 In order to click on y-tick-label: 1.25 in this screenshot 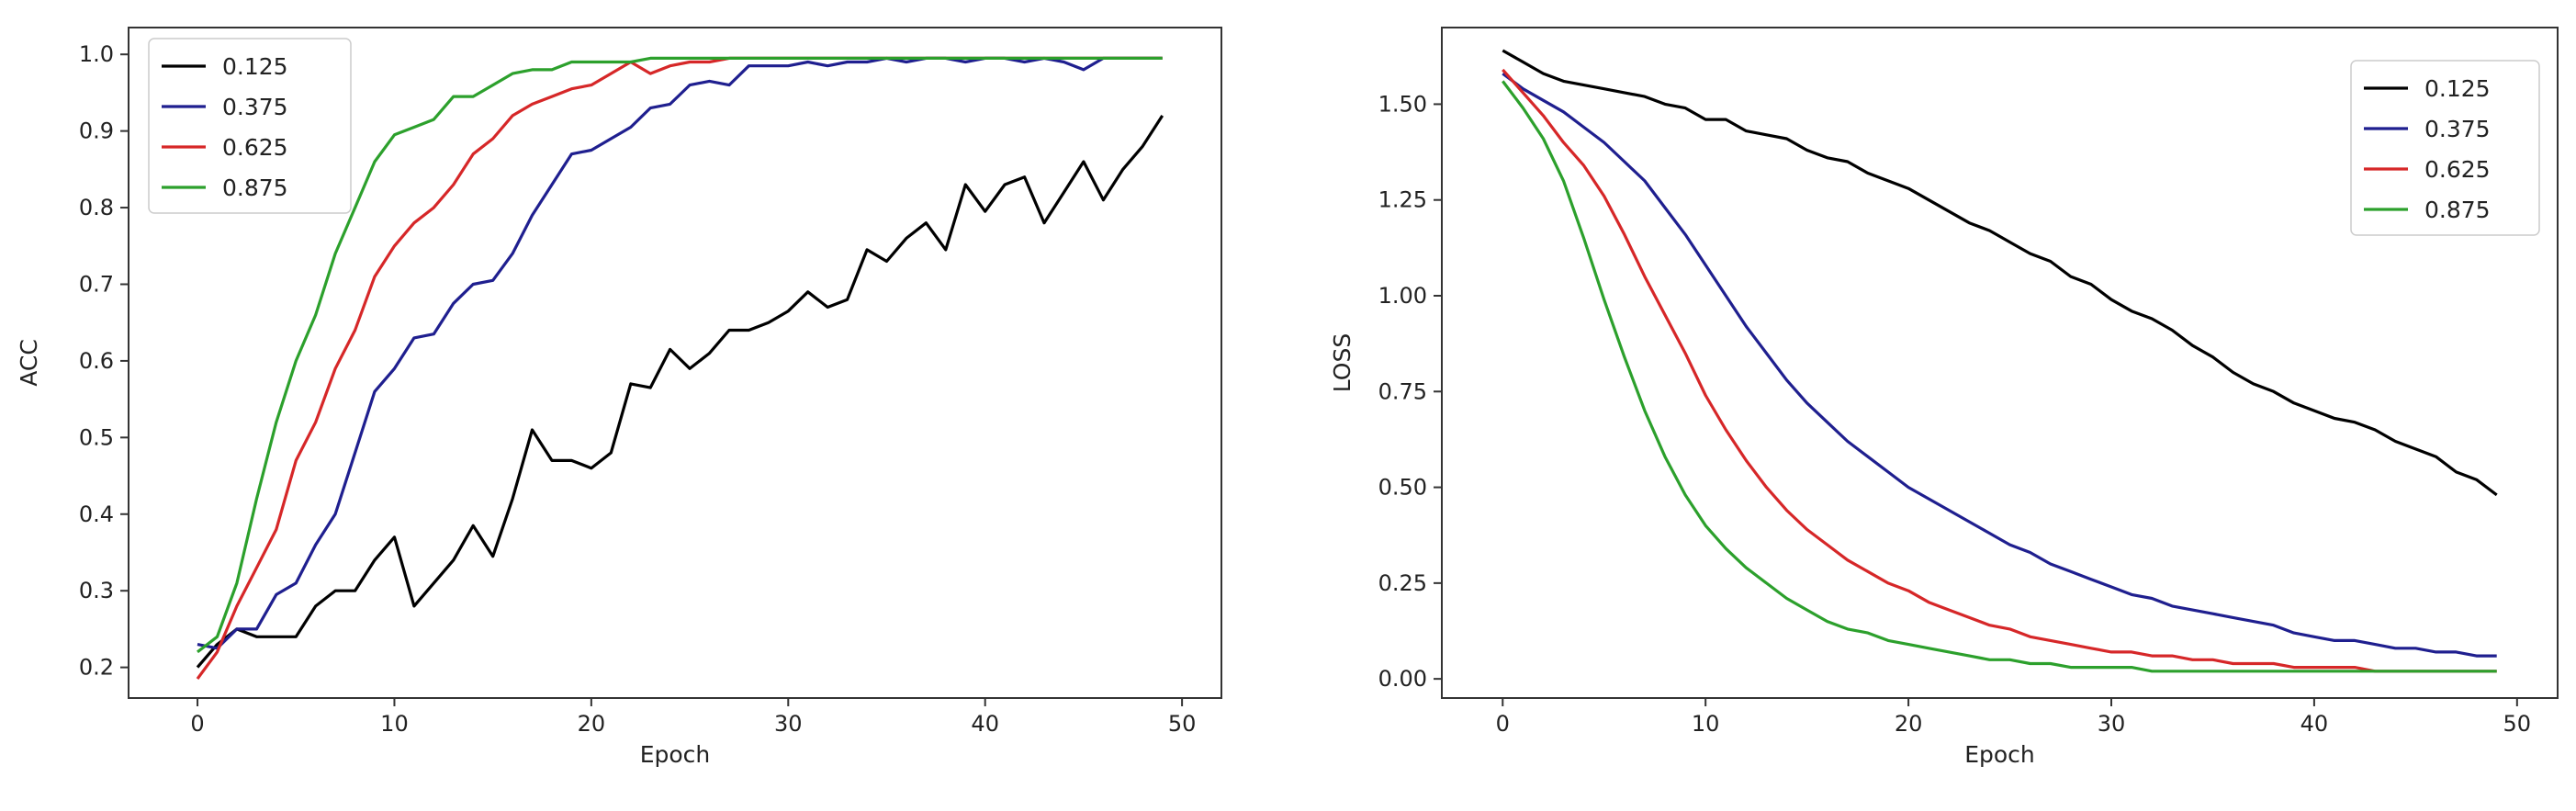, I will do `click(1402, 200)`.